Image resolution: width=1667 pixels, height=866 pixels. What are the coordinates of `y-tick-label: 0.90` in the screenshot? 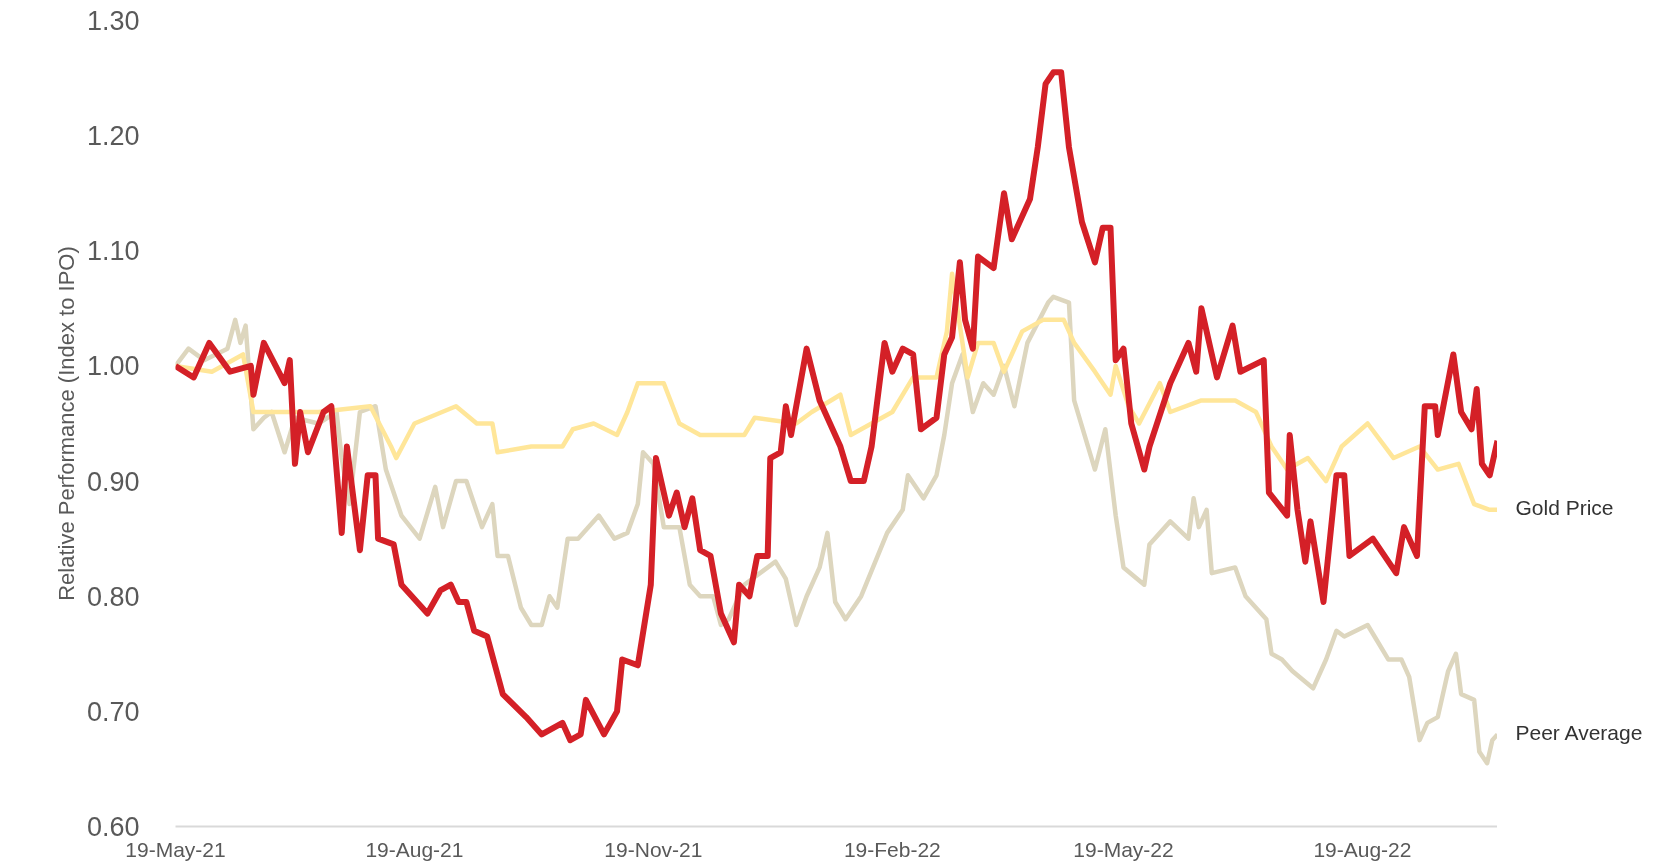 It's located at (113, 481).